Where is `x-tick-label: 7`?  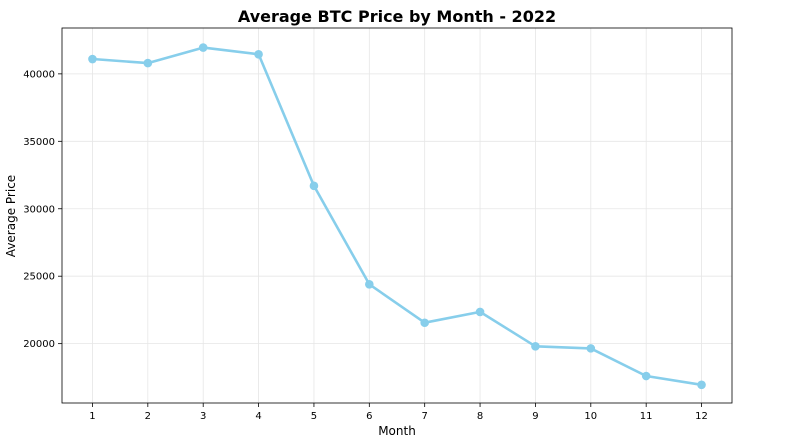
x-tick-label: 7 is located at coordinates (424, 416).